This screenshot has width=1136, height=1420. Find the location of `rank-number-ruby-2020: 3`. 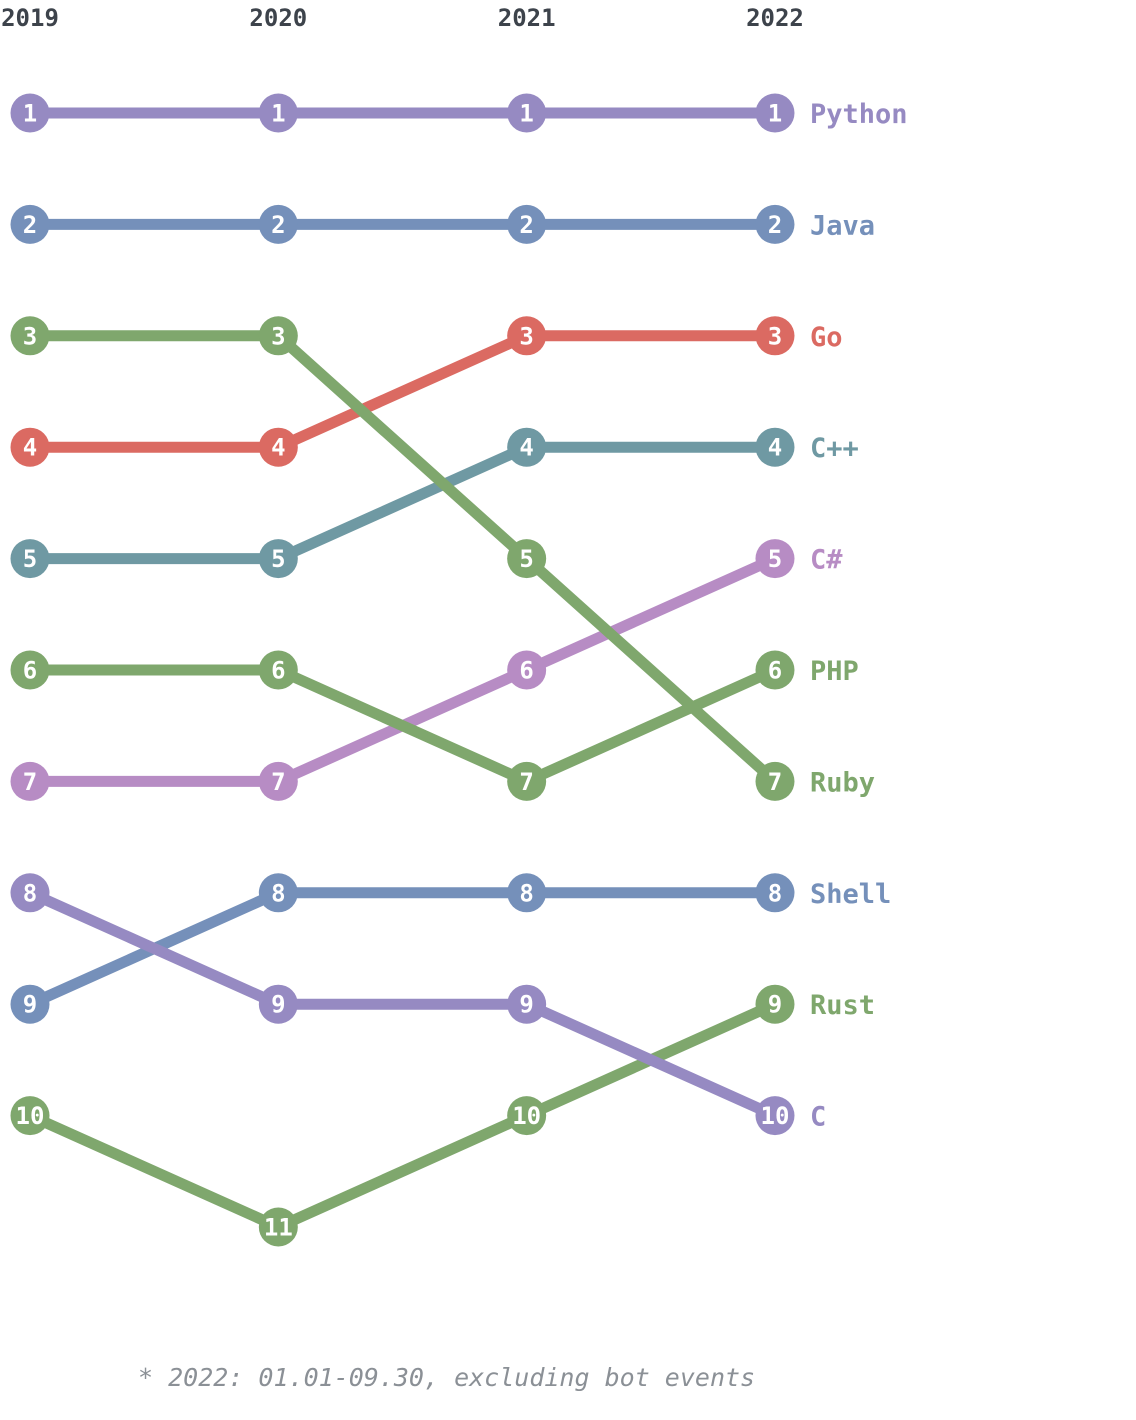

rank-number-ruby-2020: 3 is located at coordinates (278, 336).